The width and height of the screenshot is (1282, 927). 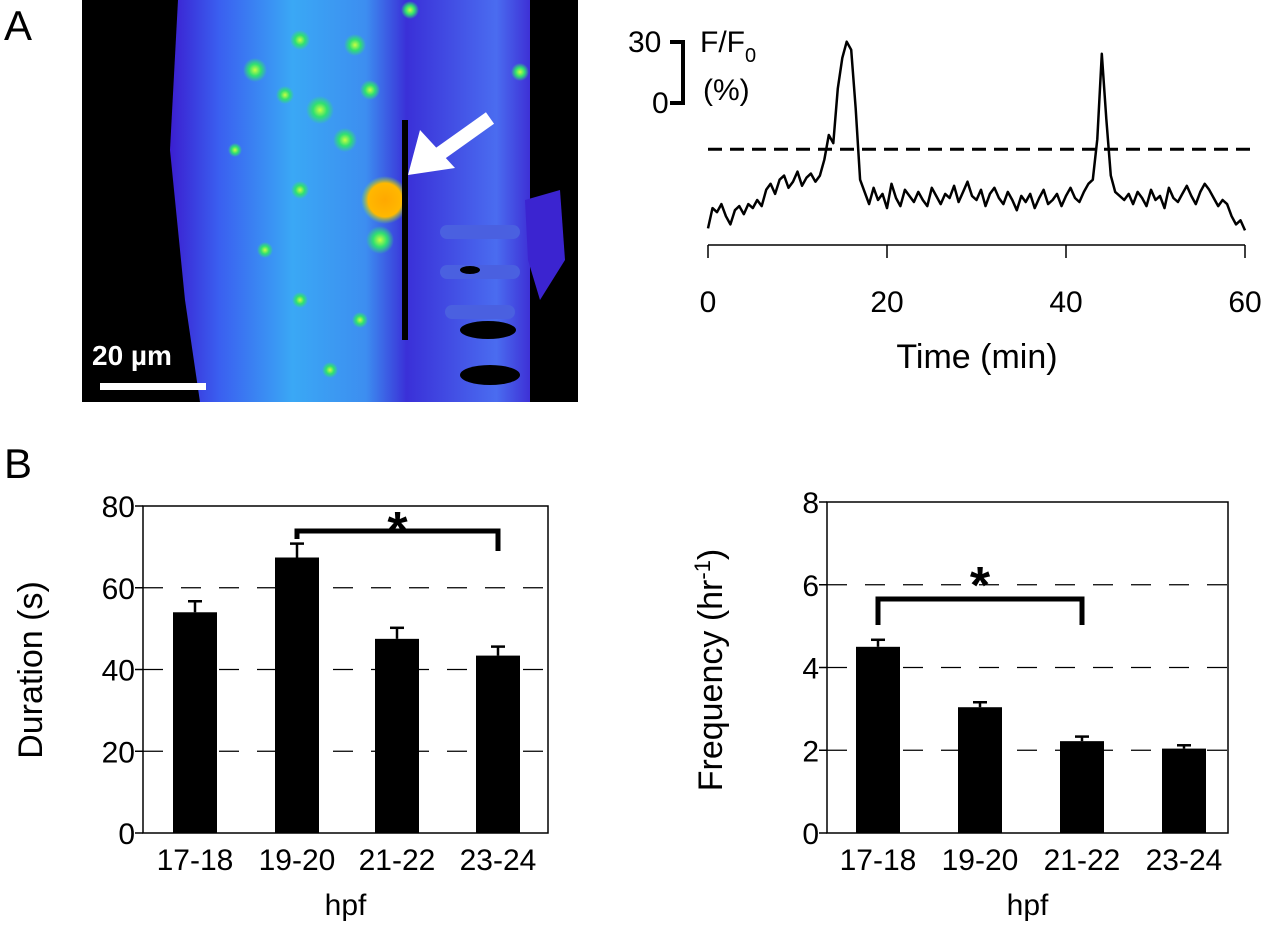 What do you see at coordinates (810, 586) in the screenshot?
I see `y-tick-label: 6` at bounding box center [810, 586].